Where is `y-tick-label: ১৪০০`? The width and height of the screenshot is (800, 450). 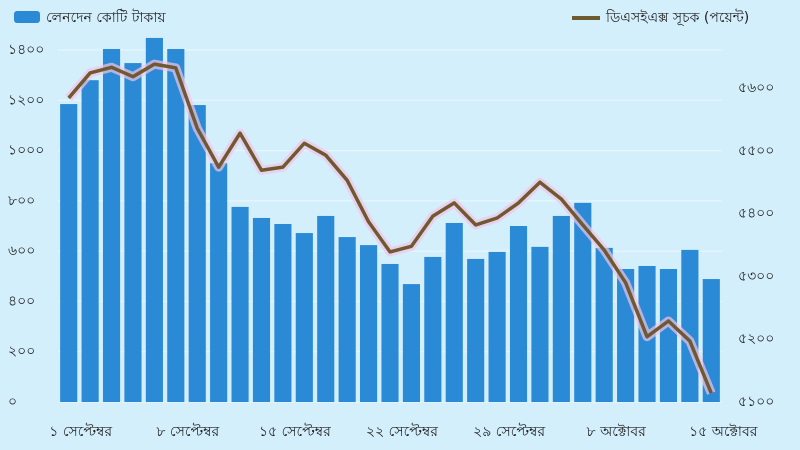 y-tick-label: ১৪০০ is located at coordinates (26, 50).